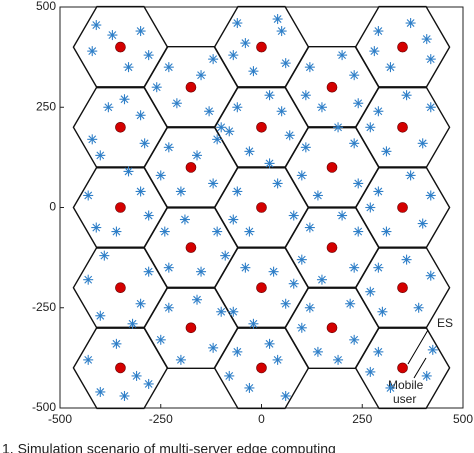 Image resolution: width=474 pixels, height=453 pixels. What do you see at coordinates (445, 323) in the screenshot?
I see `annotation: ES` at bounding box center [445, 323].